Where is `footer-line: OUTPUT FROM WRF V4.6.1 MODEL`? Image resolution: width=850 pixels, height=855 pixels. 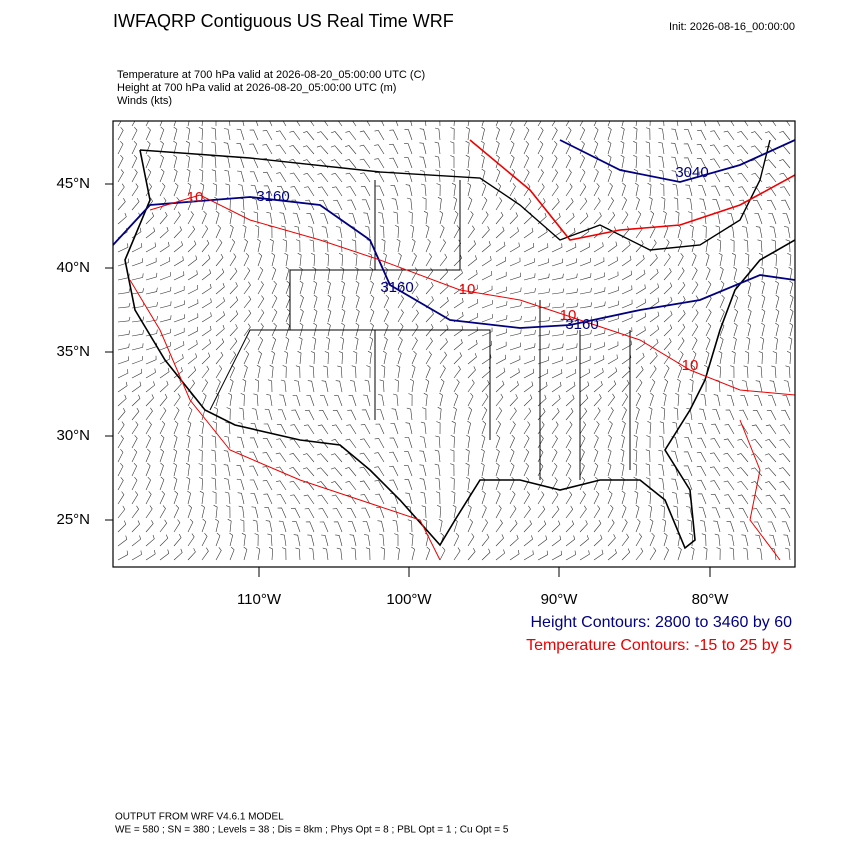
footer-line: OUTPUT FROM WRF V4.6.1 MODEL is located at coordinates (199, 817).